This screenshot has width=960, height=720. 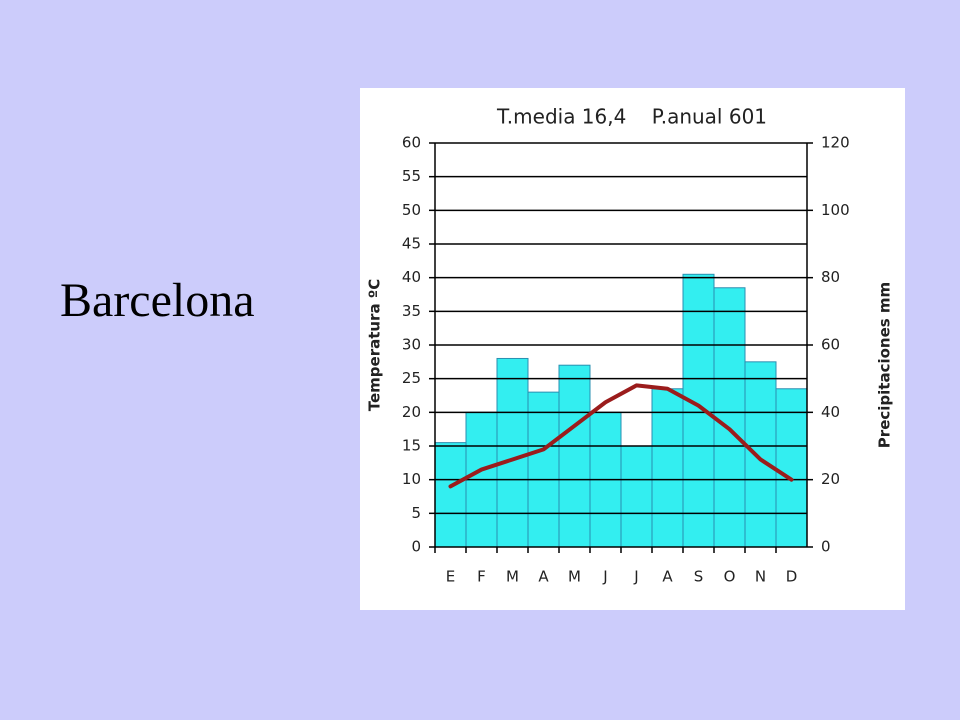 I want to click on y-tick-label: 30, so click(x=411, y=345).